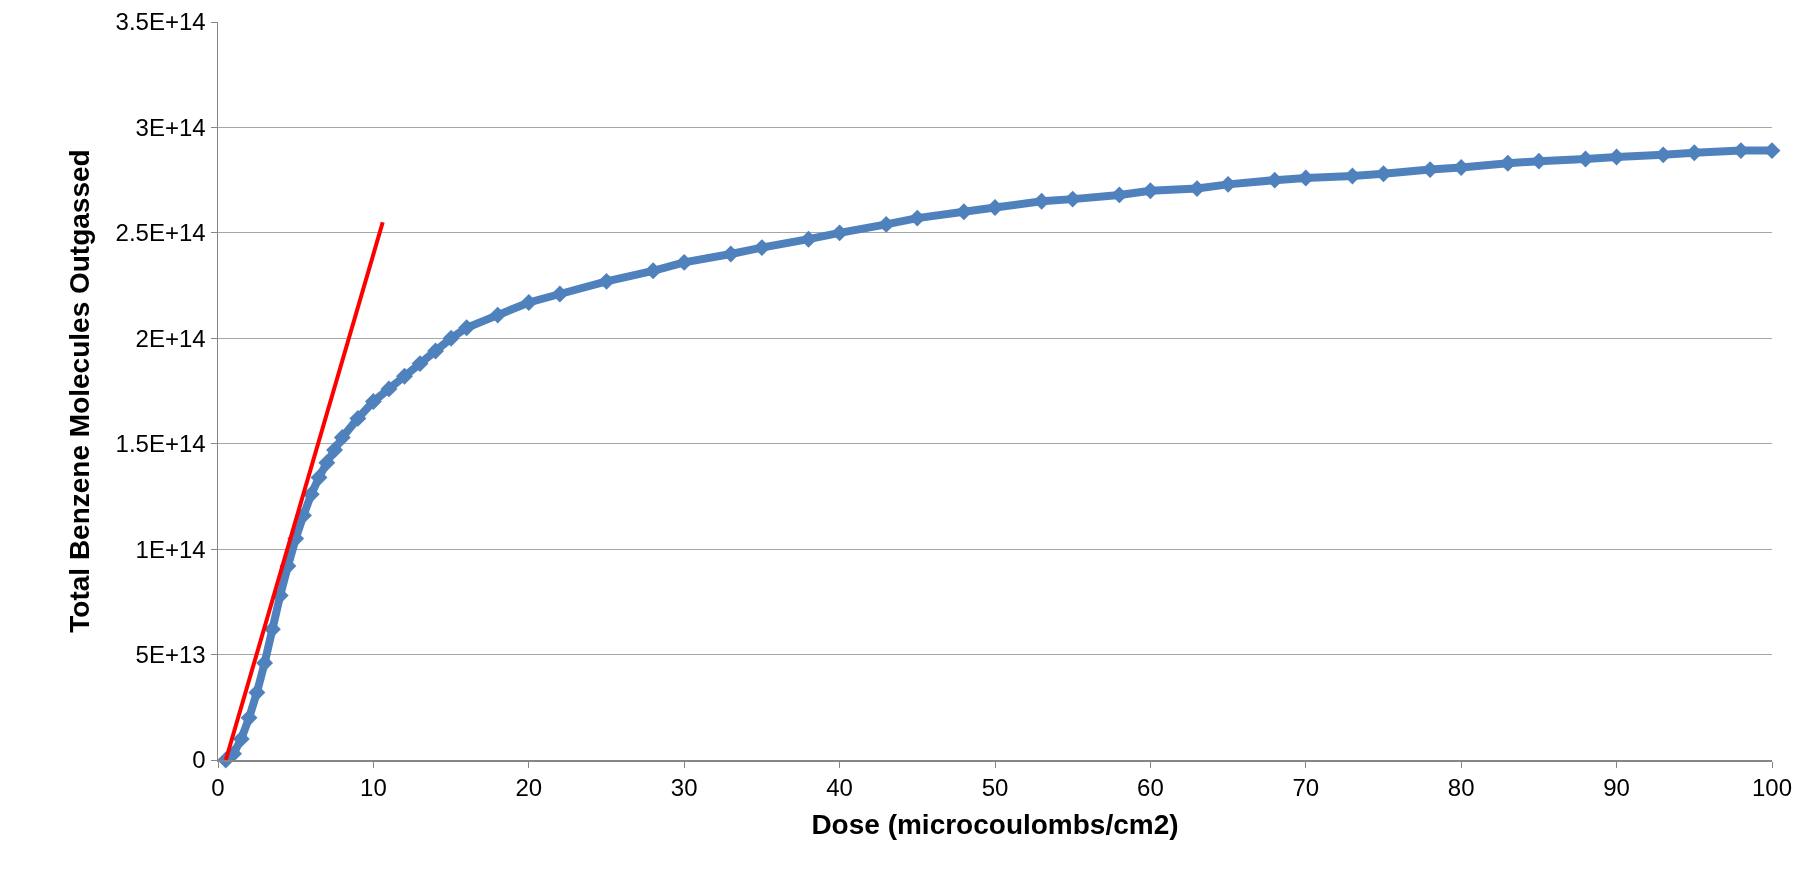 The width and height of the screenshot is (1812, 888). Describe the element at coordinates (170, 654) in the screenshot. I see `y-tick-label: 5E+13` at that location.